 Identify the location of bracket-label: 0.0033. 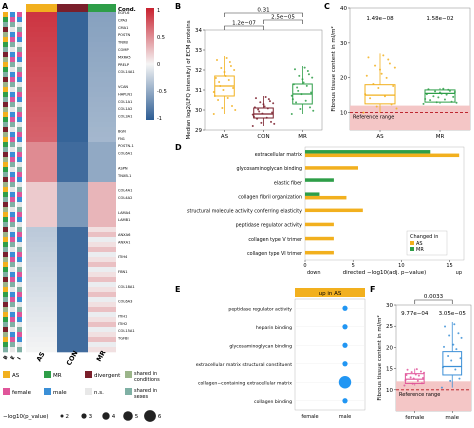
(434, 297).